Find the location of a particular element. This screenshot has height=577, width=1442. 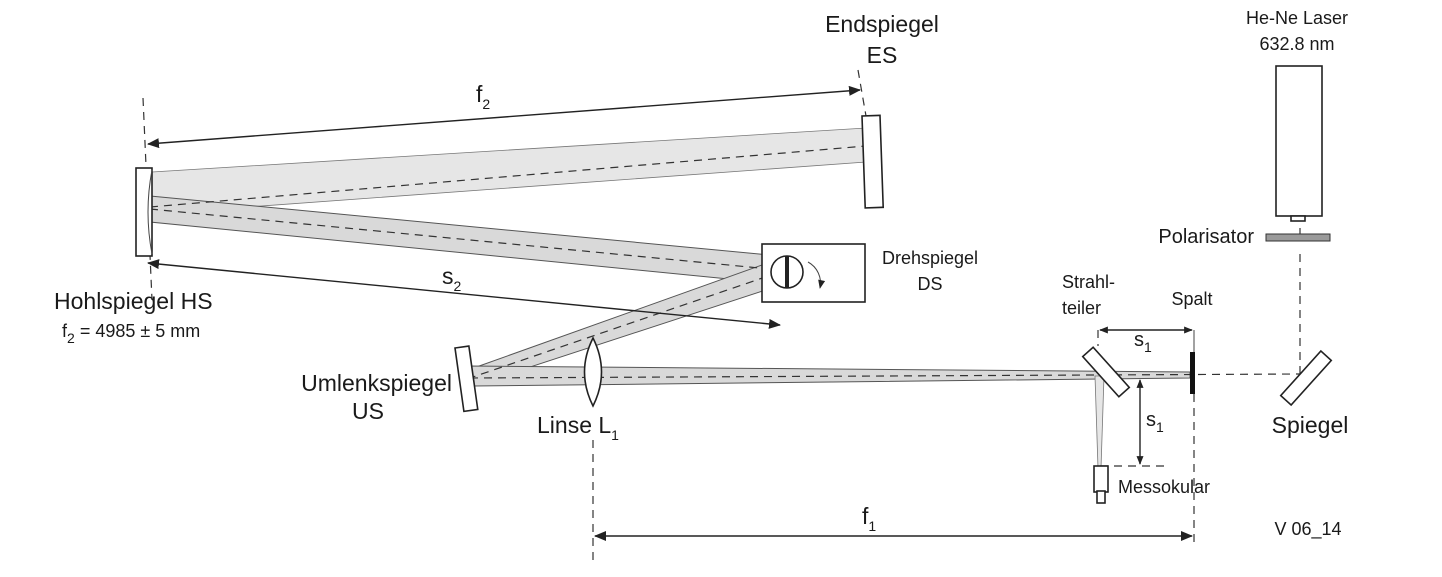

label-spiegel: Spiegel is located at coordinates (1310, 425).